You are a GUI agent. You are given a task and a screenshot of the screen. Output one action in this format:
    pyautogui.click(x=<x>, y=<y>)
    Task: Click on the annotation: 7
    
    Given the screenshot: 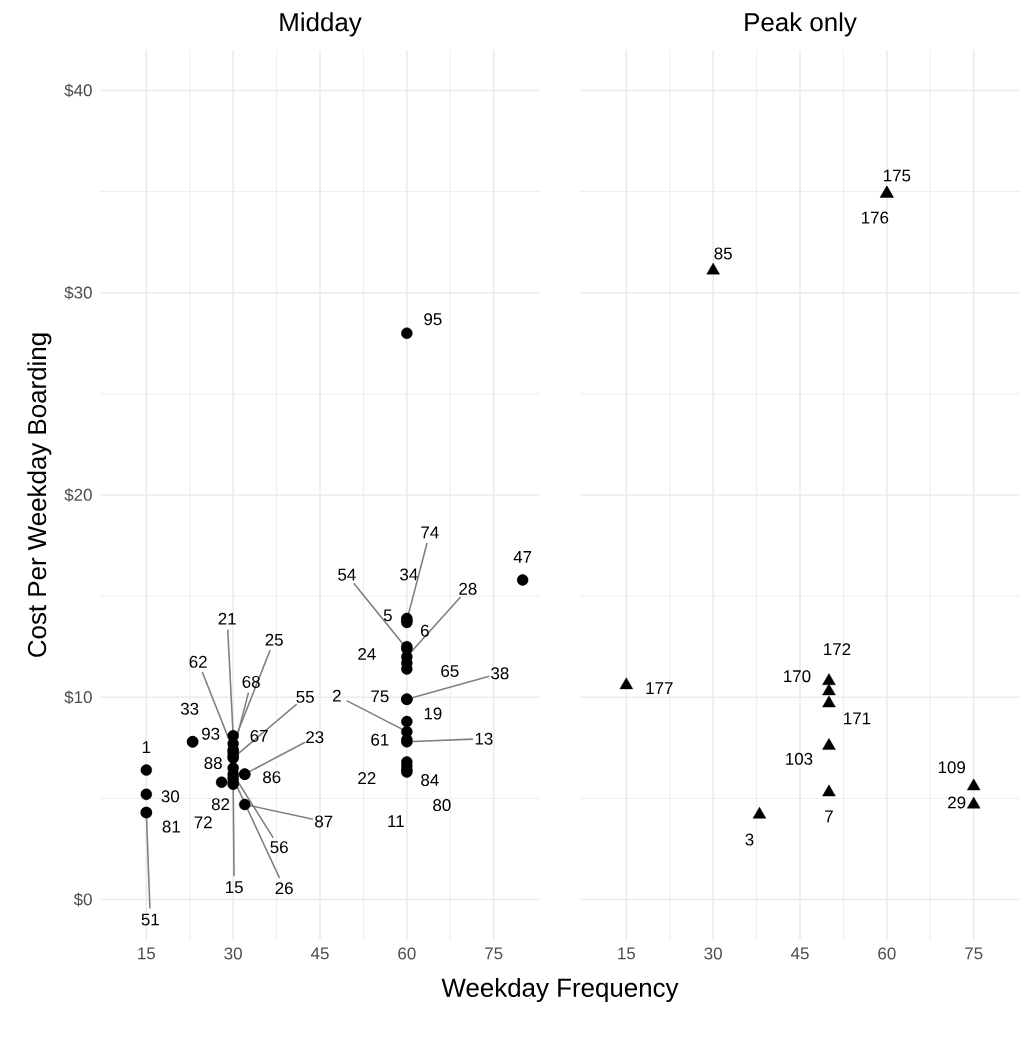 What is the action you would take?
    pyautogui.click(x=829, y=816)
    